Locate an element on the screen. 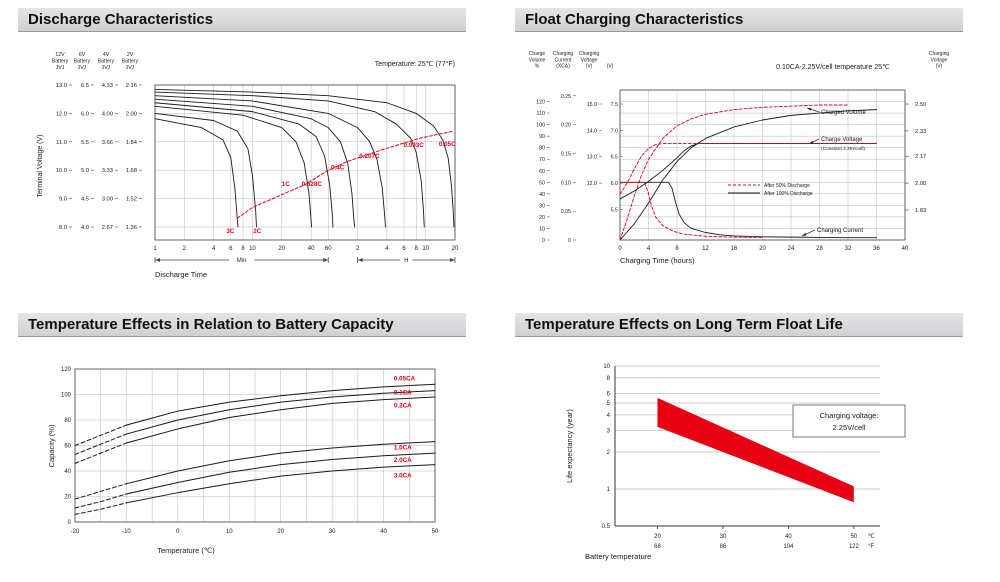  svg-text: 100 is located at coordinates (540, 126).